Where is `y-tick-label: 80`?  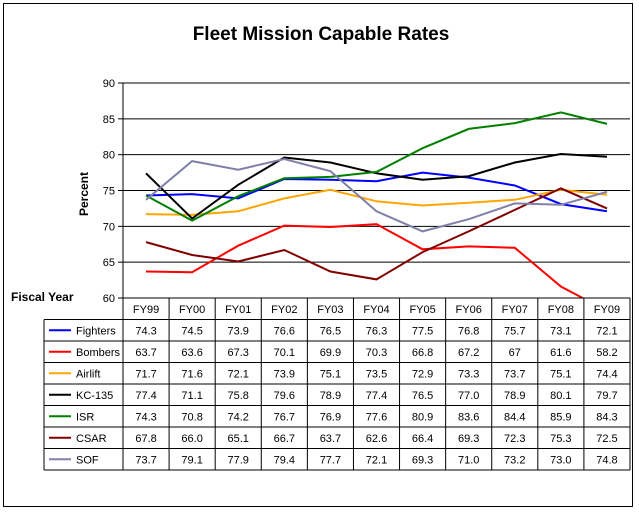
y-tick-label: 80 is located at coordinates (109, 156).